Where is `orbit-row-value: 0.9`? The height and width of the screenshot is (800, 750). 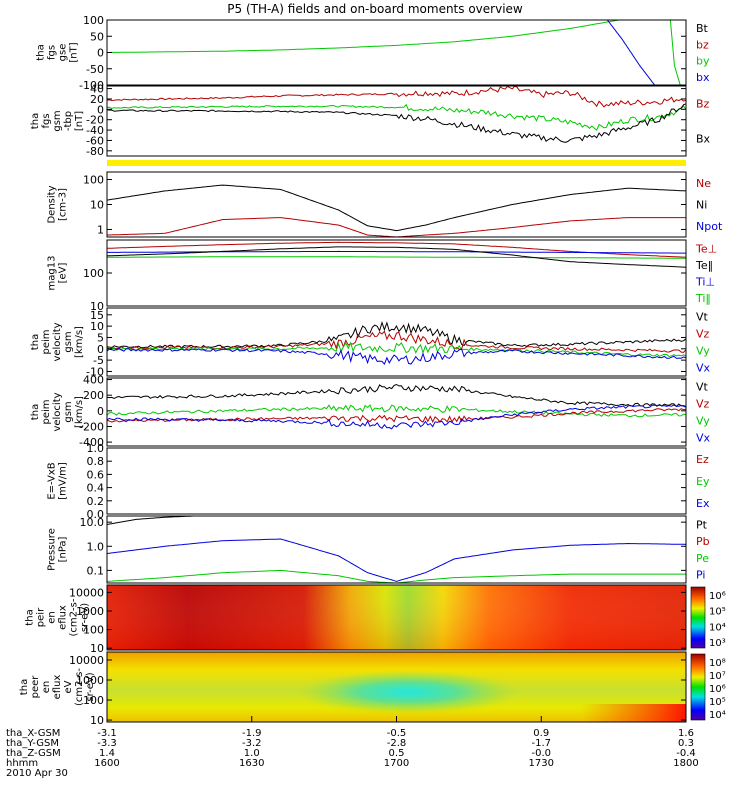
orbit-row-value: 0.9 is located at coordinates (541, 733).